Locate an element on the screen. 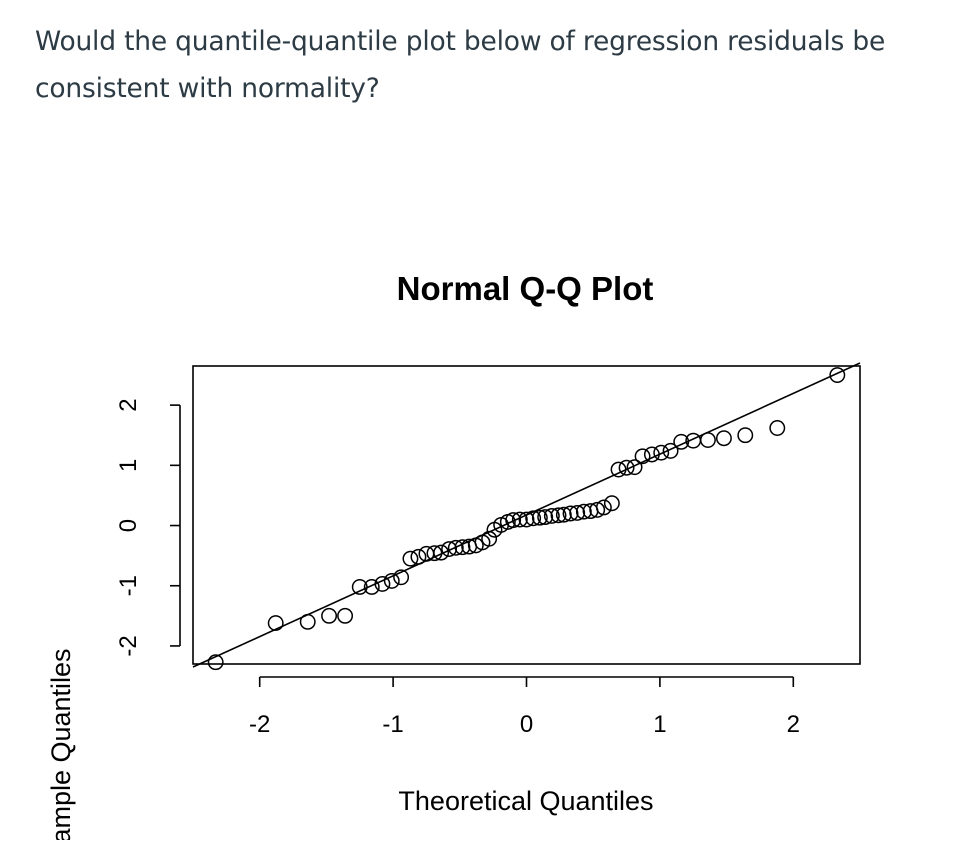 The image size is (968, 857). y-tick-label: 1 is located at coordinates (128, 465).